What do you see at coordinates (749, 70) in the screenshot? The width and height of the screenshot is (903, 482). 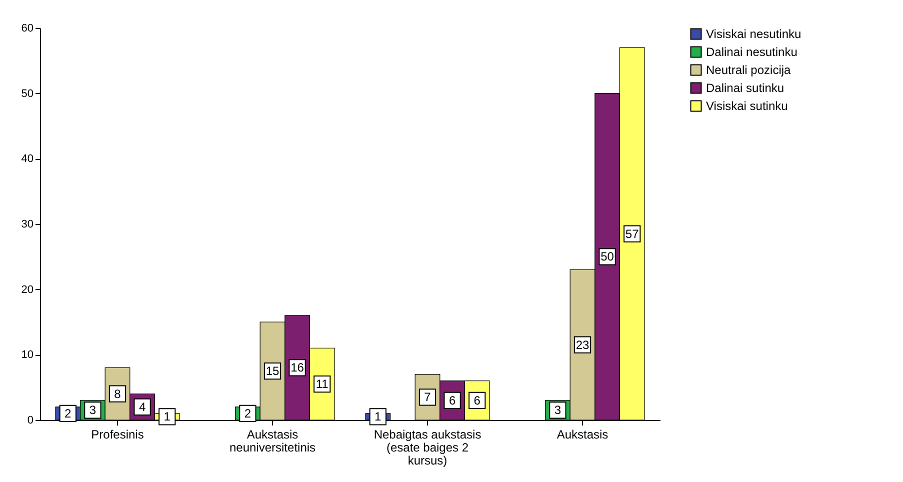 I see `legend-label: Neutrali pozicija` at bounding box center [749, 70].